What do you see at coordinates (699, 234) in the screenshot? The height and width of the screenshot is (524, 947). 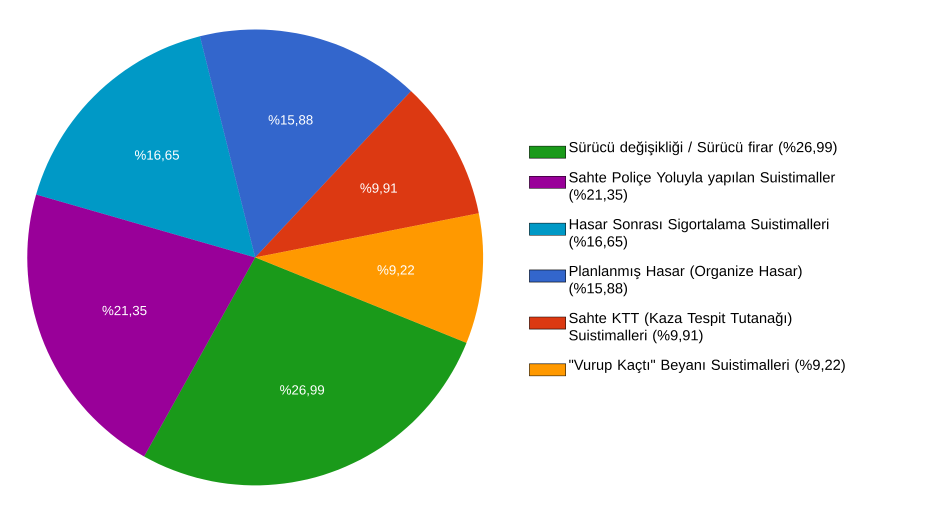 I see `legend-label: Hasar Sonrası Sigortalama Suistimalleri (%16,65)` at bounding box center [699, 234].